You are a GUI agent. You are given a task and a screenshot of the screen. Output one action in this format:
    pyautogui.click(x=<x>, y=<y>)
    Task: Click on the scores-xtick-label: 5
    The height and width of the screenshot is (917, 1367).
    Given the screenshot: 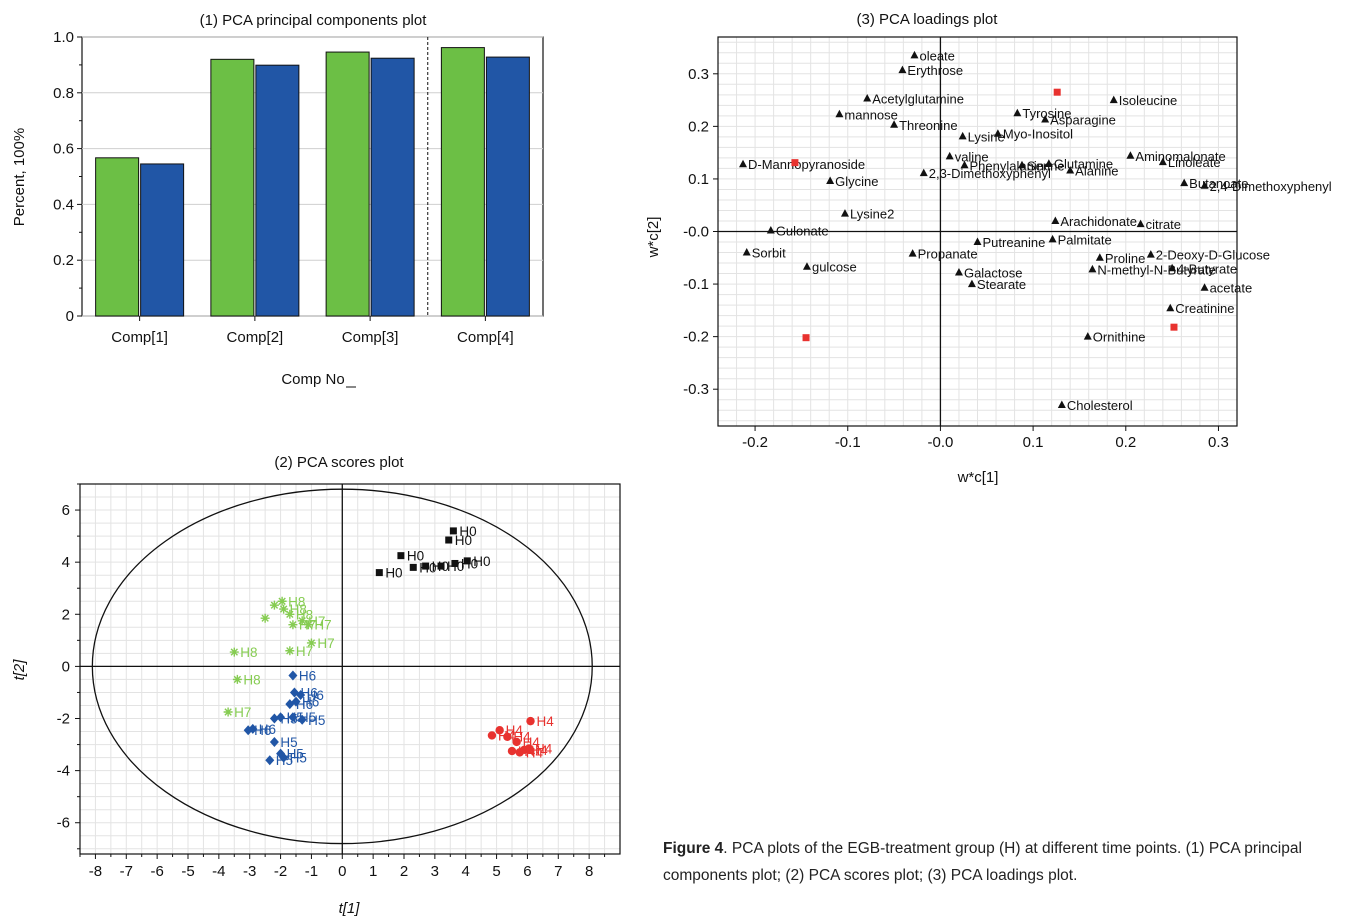 What is the action you would take?
    pyautogui.click(x=496, y=871)
    